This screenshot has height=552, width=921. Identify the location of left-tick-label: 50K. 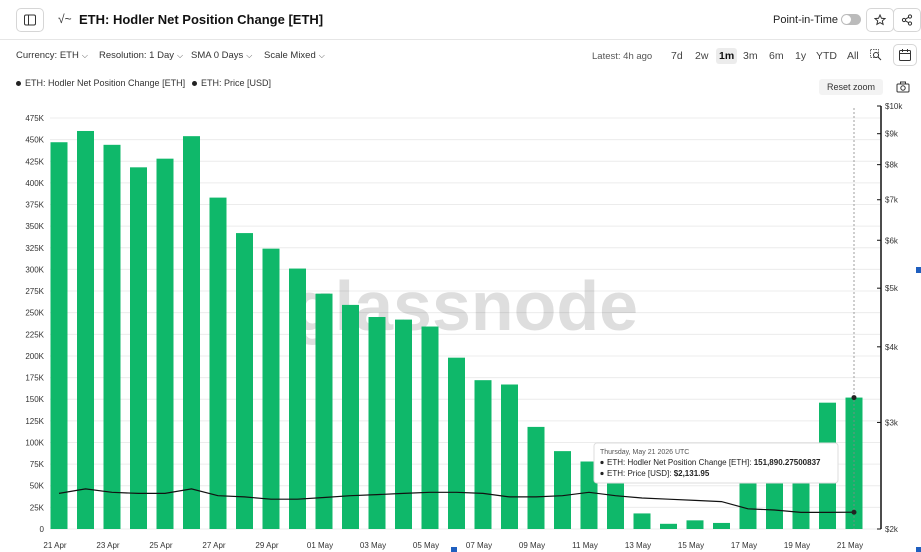
(37, 486).